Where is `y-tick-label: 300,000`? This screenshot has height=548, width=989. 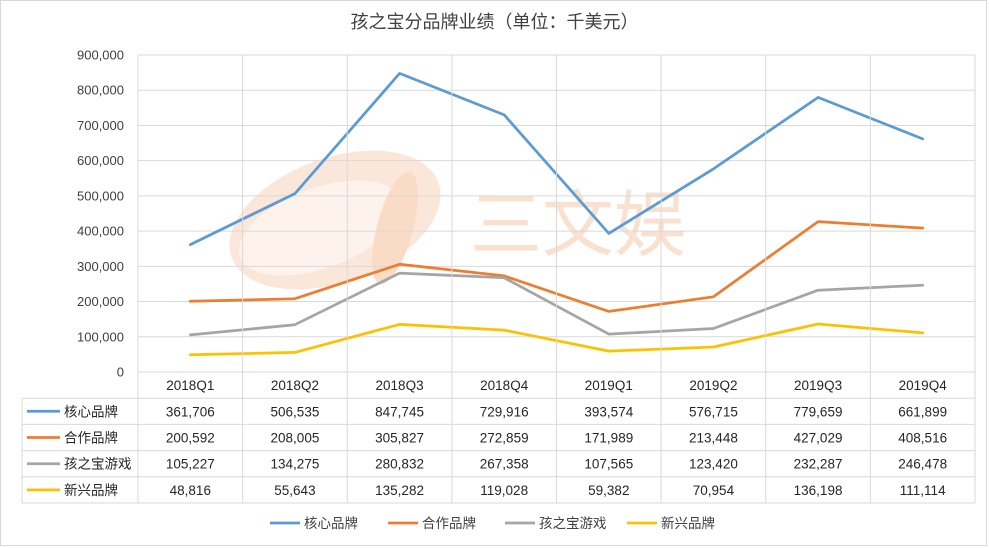
y-tick-label: 300,000 is located at coordinates (100, 266).